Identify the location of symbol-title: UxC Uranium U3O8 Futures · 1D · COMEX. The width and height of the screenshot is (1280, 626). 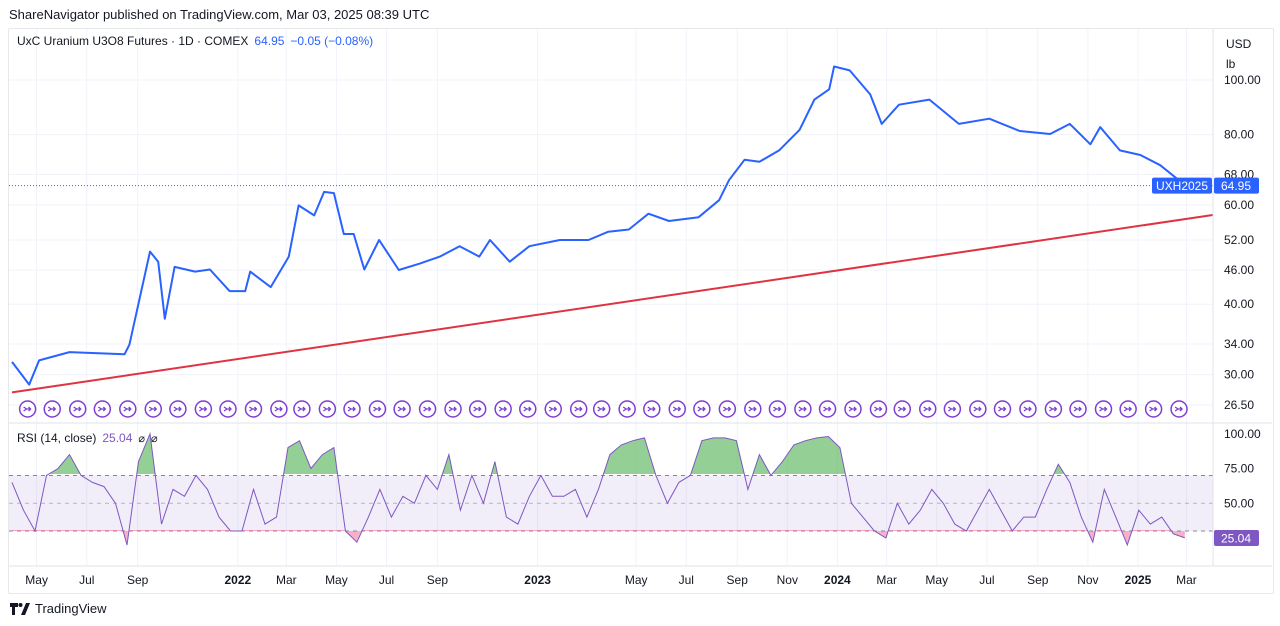
(133, 41).